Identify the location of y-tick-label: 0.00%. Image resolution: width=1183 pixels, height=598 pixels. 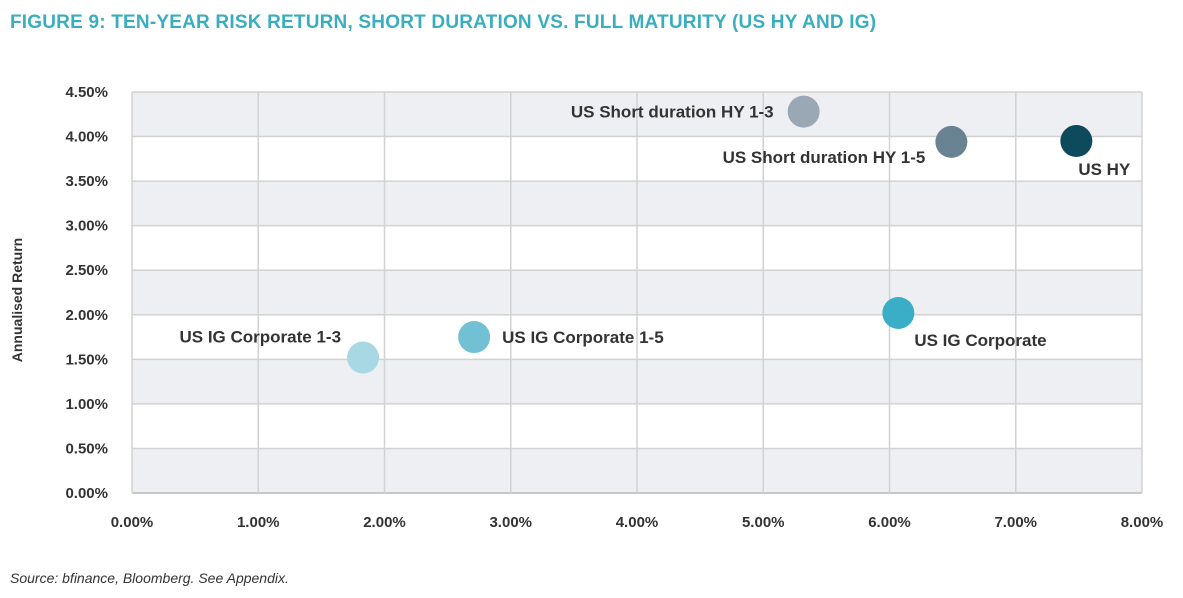
(86, 493).